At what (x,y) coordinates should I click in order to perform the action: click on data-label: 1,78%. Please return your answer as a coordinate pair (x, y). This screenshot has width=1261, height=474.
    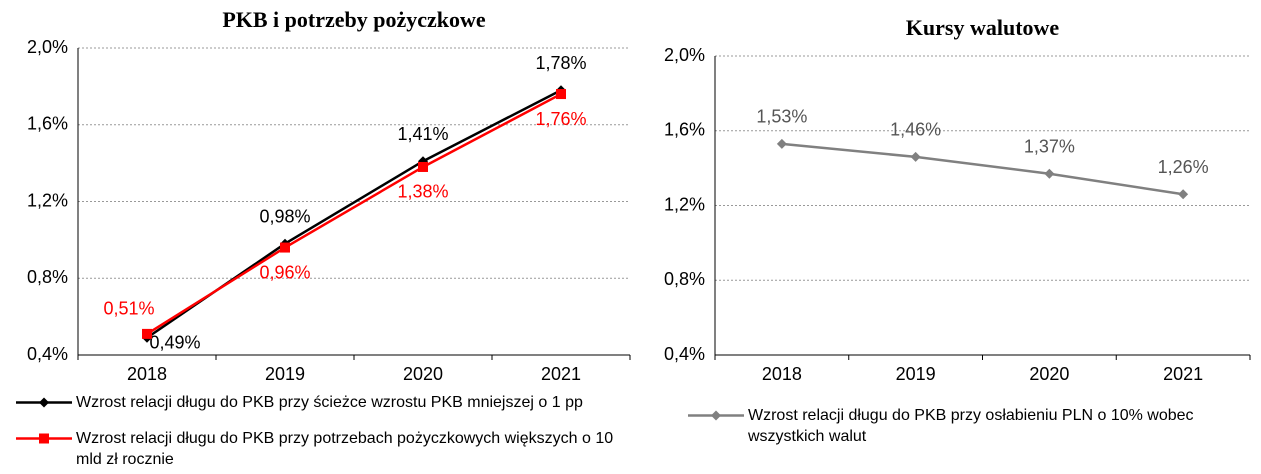
    Looking at the image, I should click on (560, 63).